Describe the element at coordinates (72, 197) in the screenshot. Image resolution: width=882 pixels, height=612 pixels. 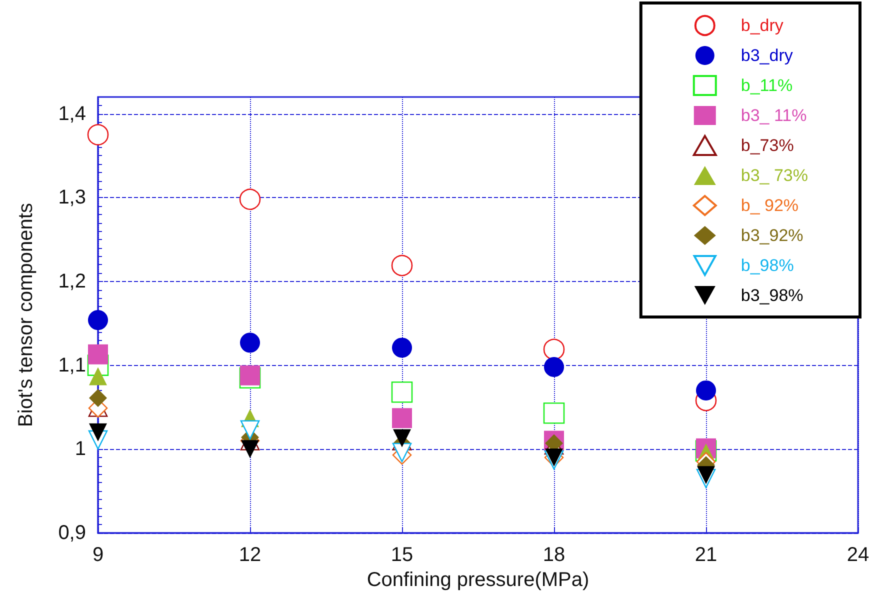
I see `y-tick-label: 1,3` at that location.